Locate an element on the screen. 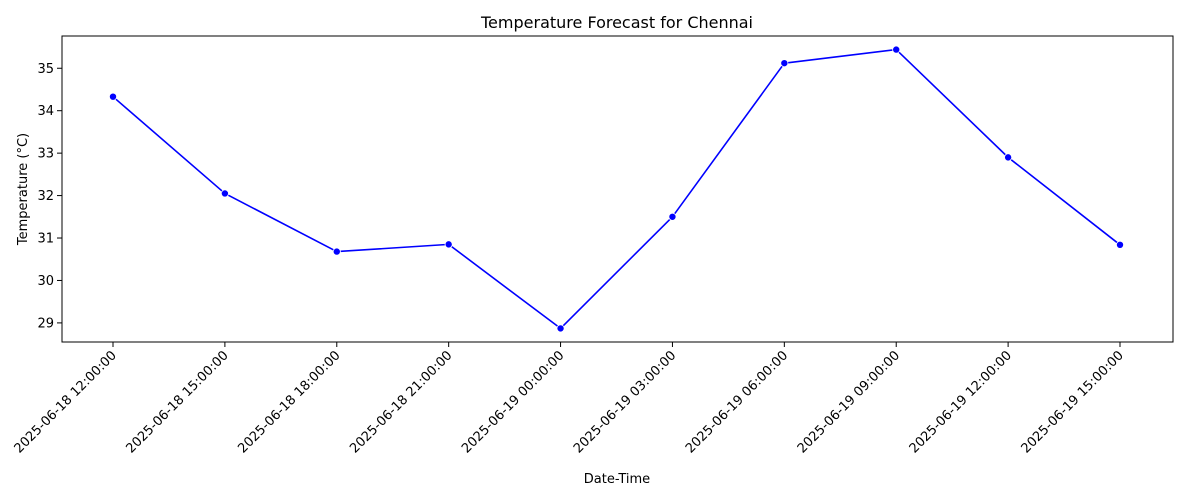 Image resolution: width=1200 pixels, height=504 pixels. y-tick-label: 33 is located at coordinates (45, 154).